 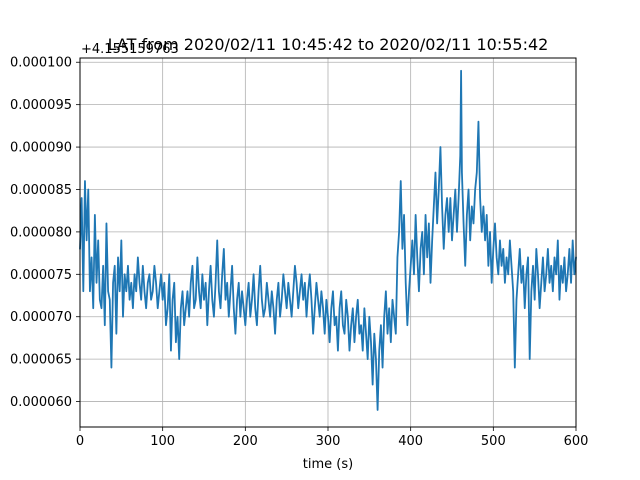 What do you see at coordinates (41, 148) in the screenshot?
I see `y-tick-label: 0.000090` at bounding box center [41, 148].